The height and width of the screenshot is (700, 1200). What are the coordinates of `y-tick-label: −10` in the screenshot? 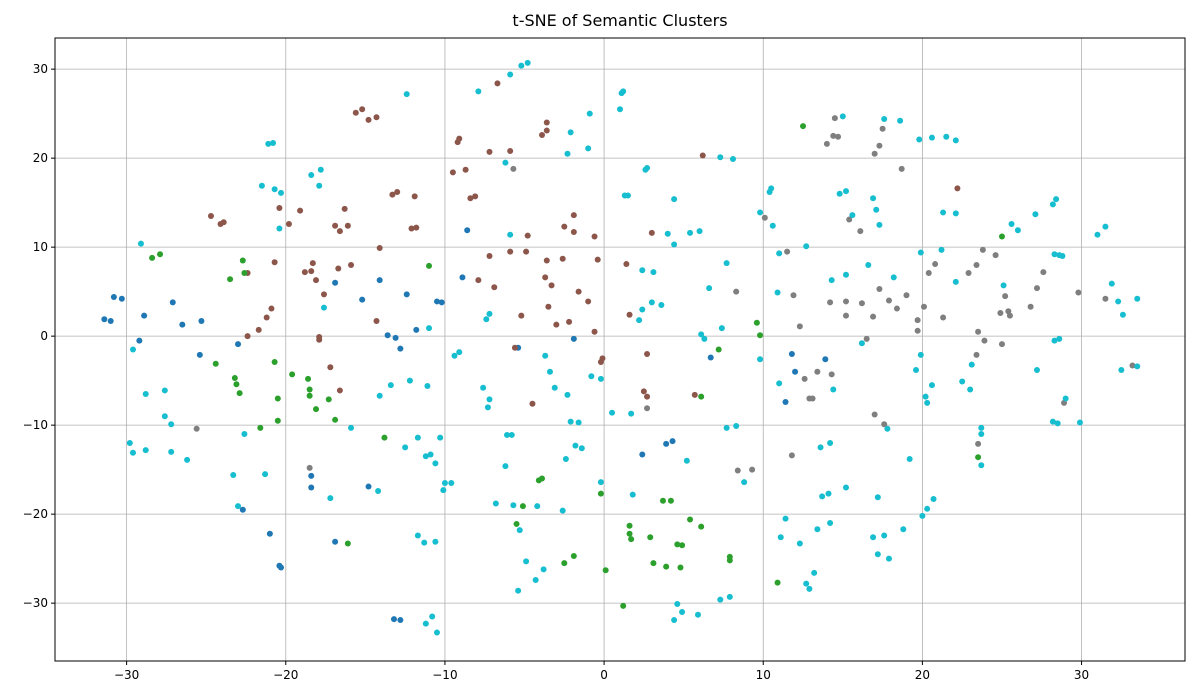 It's located at (35, 425).